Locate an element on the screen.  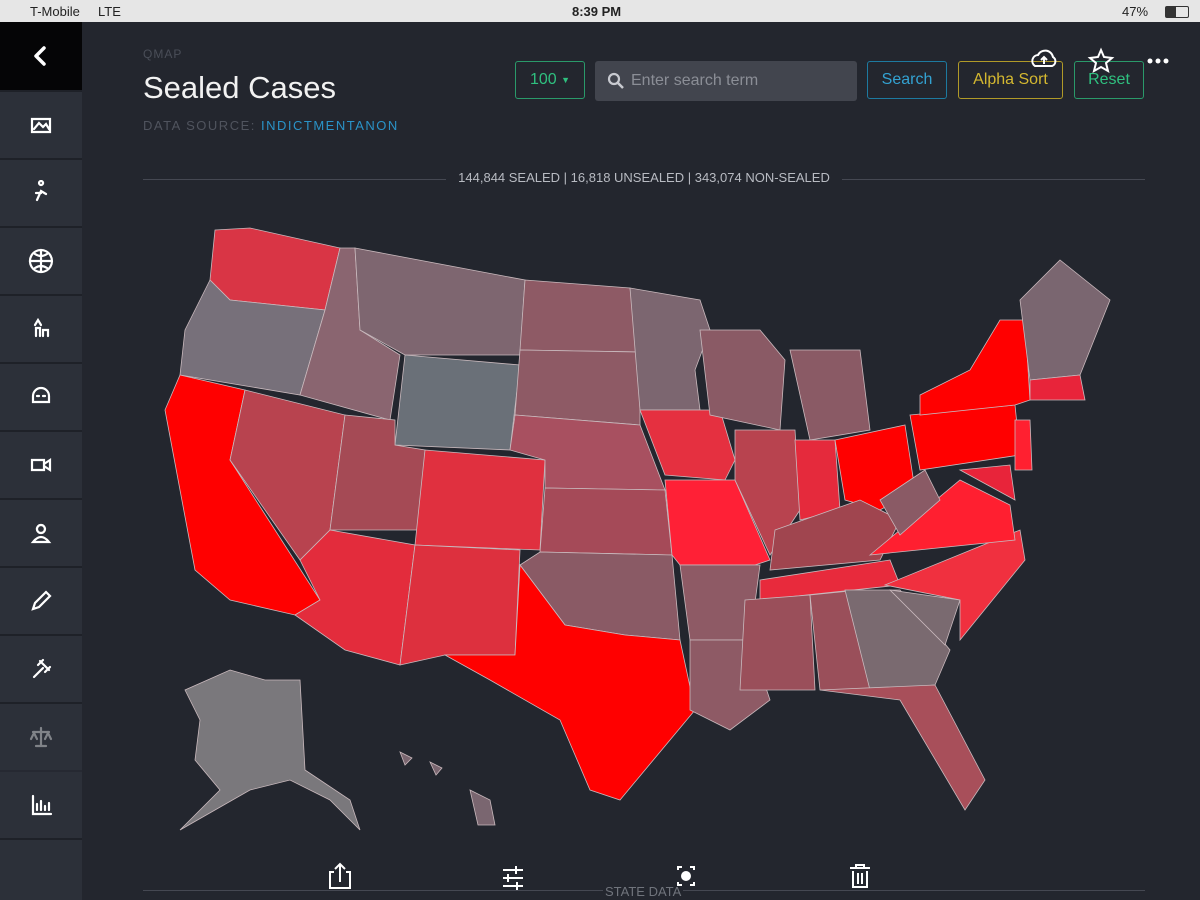
page-title: Sealed Cases is located at coordinates (240, 87).